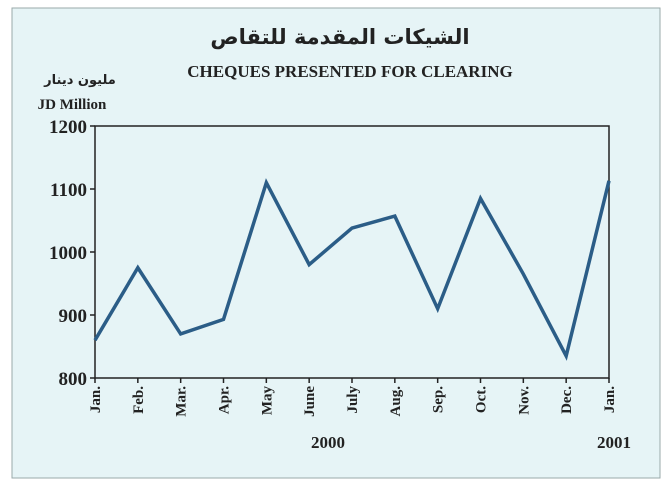 This screenshot has width=669, height=490. What do you see at coordinates (68, 190) in the screenshot?
I see `y-tick-label: 1100` at bounding box center [68, 190].